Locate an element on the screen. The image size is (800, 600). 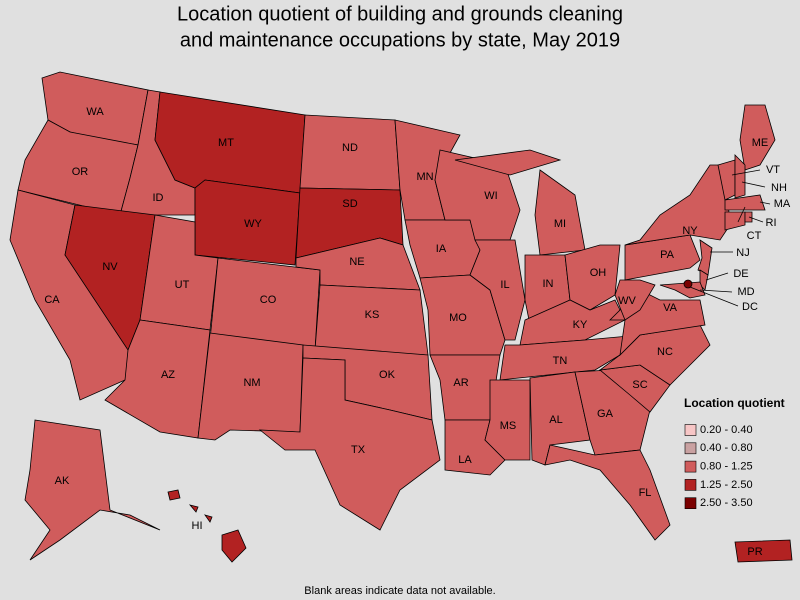
state-label: AL is located at coordinates (555, 420).